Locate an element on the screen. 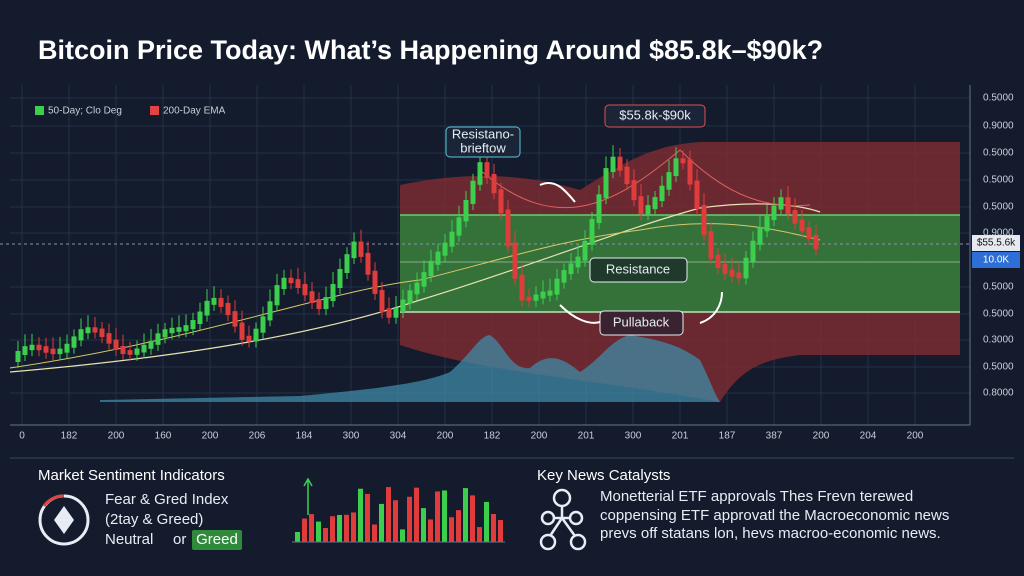 This screenshot has height=576, width=1024. annotation: $55.8k-$90k is located at coordinates (655, 114).